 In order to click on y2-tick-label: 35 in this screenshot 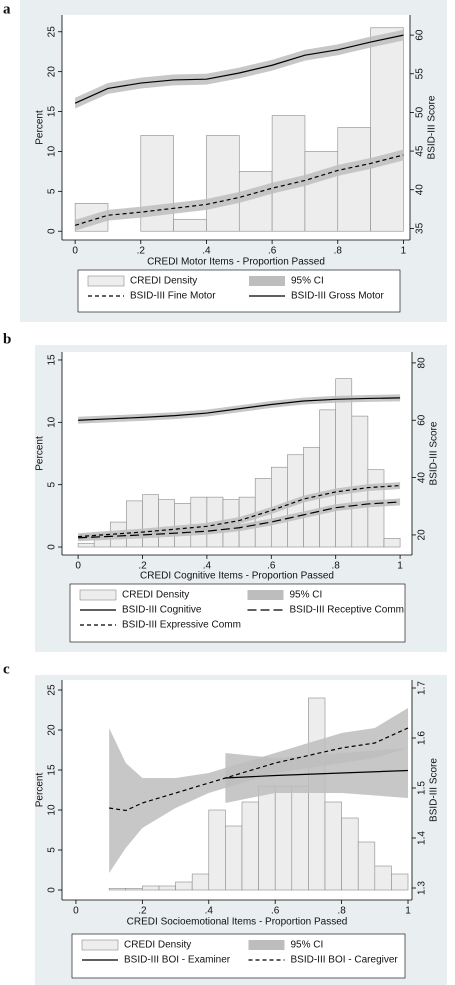, I will do `click(420, 228)`.